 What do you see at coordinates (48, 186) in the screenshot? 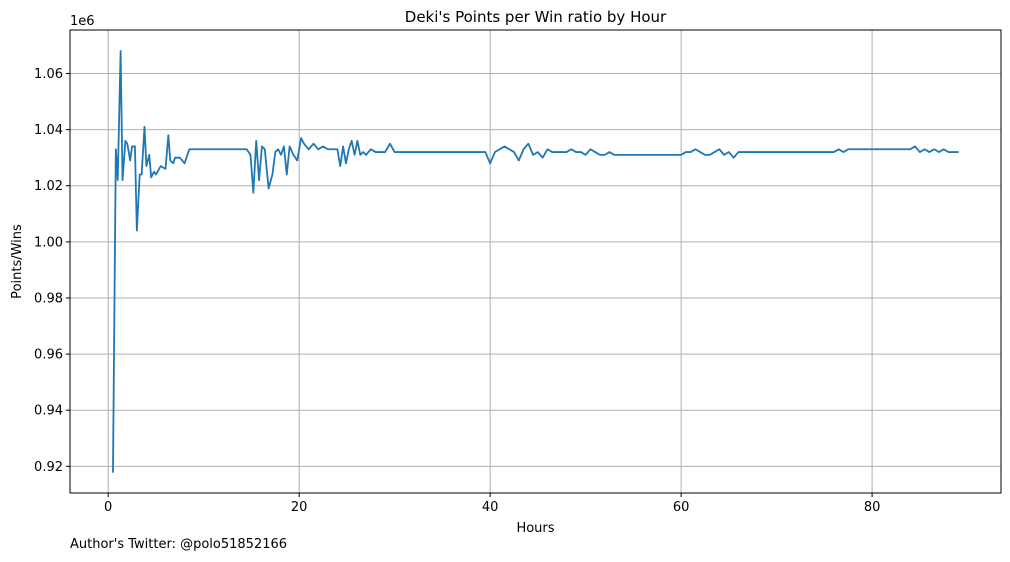
I see `y-tick-label: 1.02` at bounding box center [48, 186].